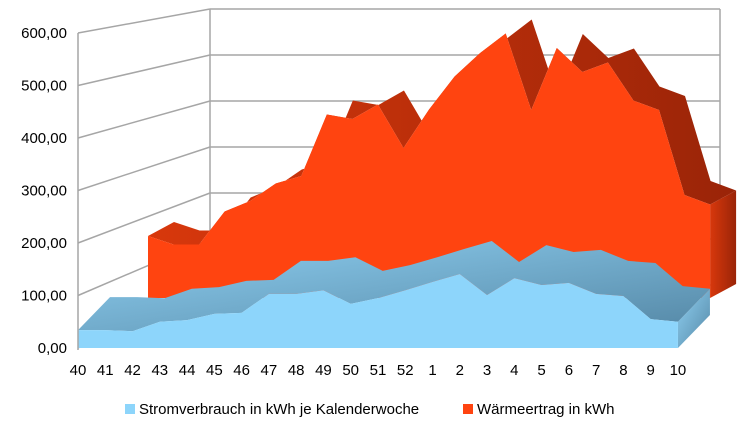 This screenshot has height=425, width=756. I want to click on x-tick-label: 1, so click(432, 370).